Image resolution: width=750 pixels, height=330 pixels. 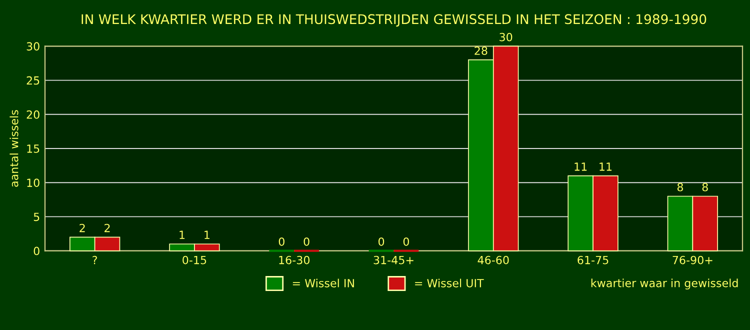 I want to click on y-tick-label: 25, so click(x=33, y=80).